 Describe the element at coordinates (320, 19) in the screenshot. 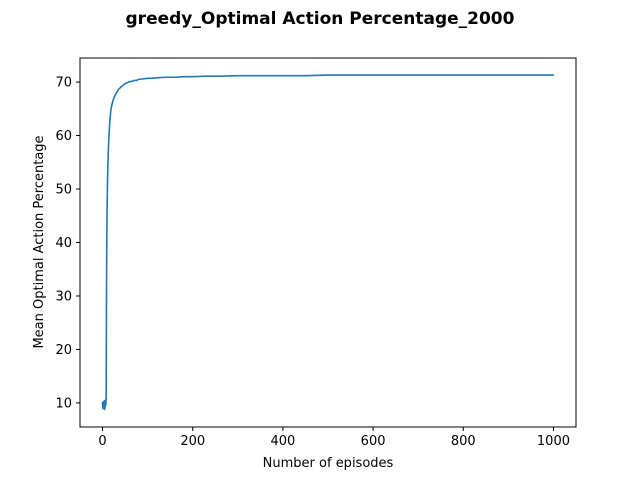

I see `chart-title: greedy_Optimal Action Percentage_2000` at that location.